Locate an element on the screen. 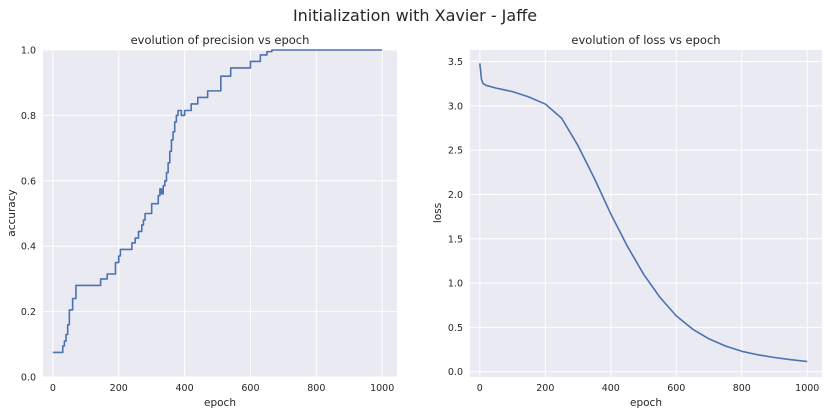 The image size is (830, 413). precision-y-tick-label: 0.0 is located at coordinates (28, 378).